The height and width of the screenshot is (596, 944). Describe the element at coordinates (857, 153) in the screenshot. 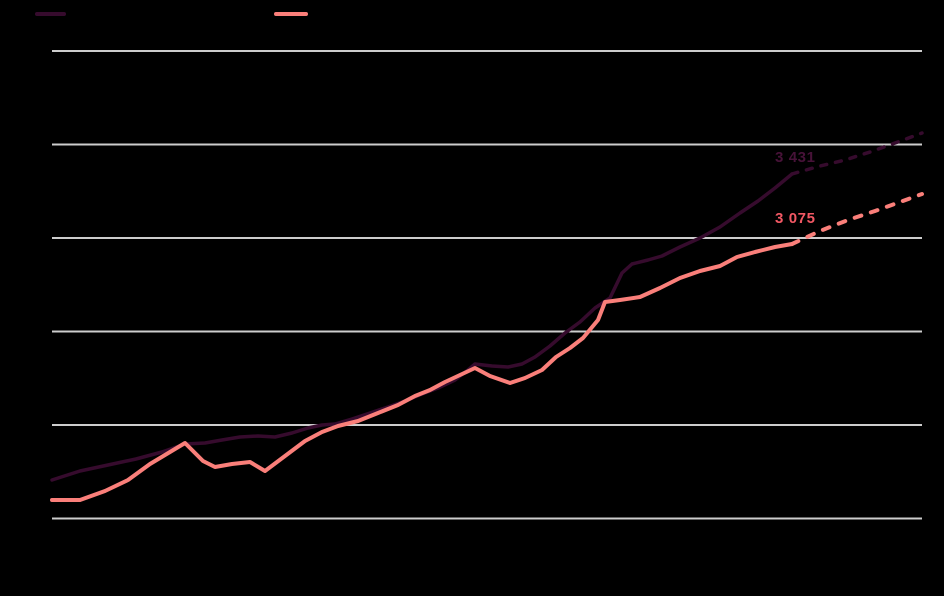

I see `dark-series-line-forecast` at that location.